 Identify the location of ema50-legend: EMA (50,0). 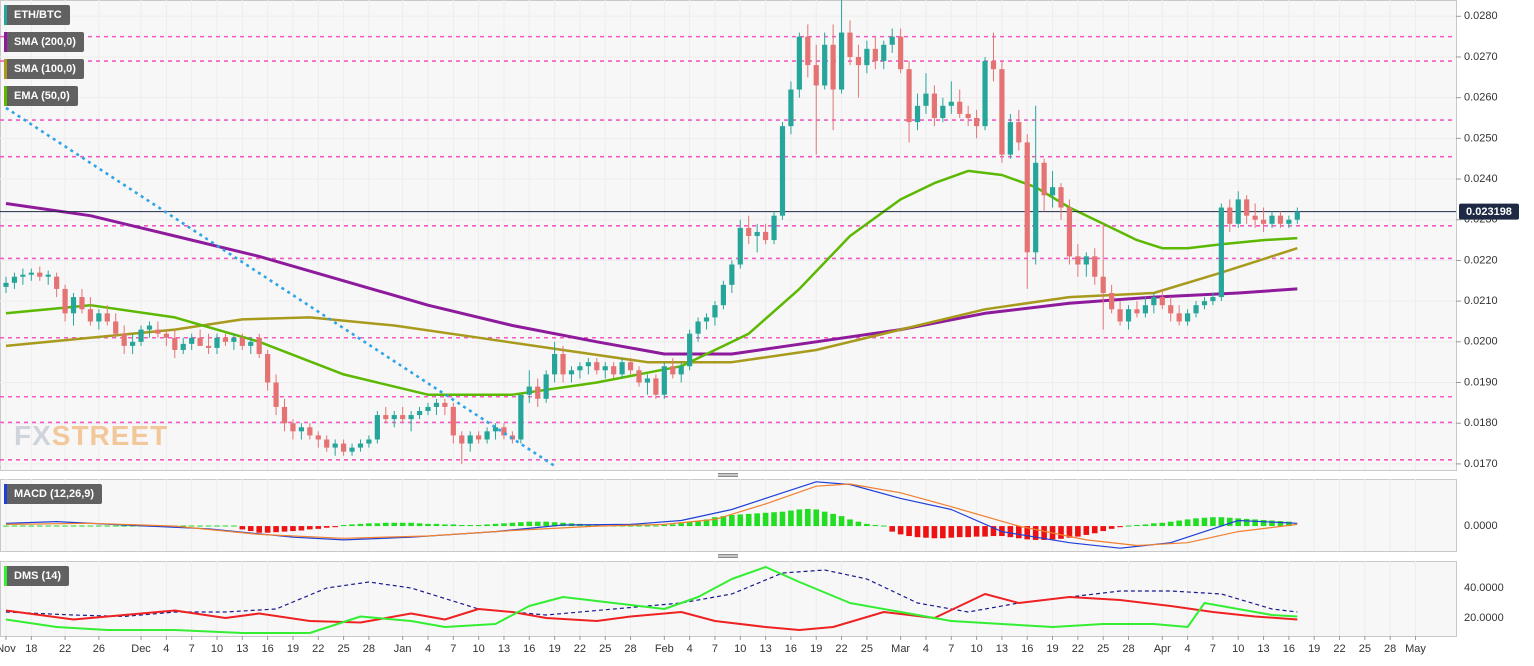
(41, 96).